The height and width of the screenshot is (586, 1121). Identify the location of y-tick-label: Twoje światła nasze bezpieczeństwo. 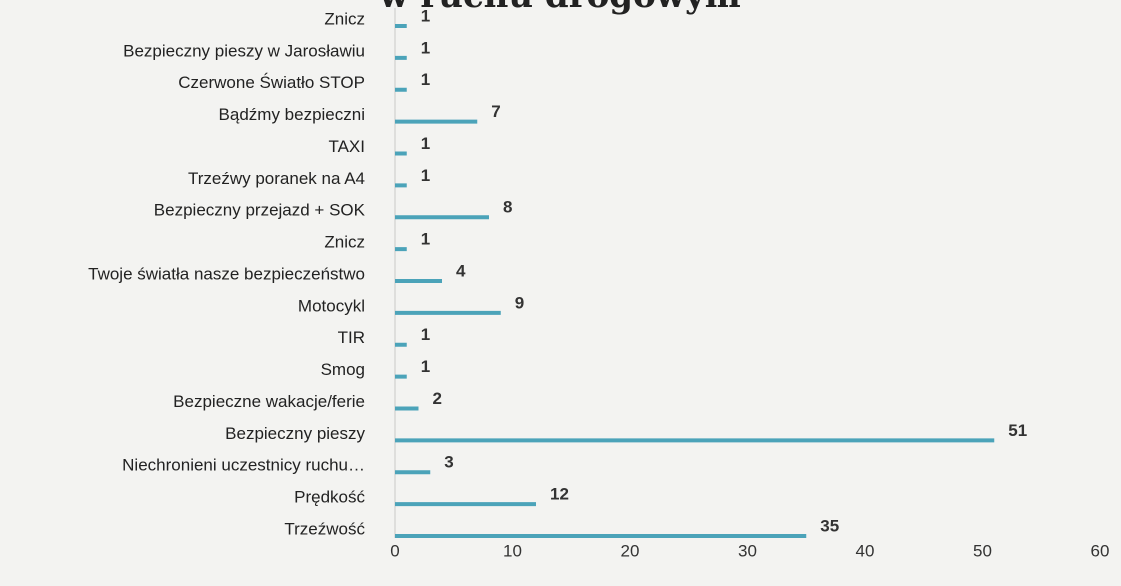
(226, 273).